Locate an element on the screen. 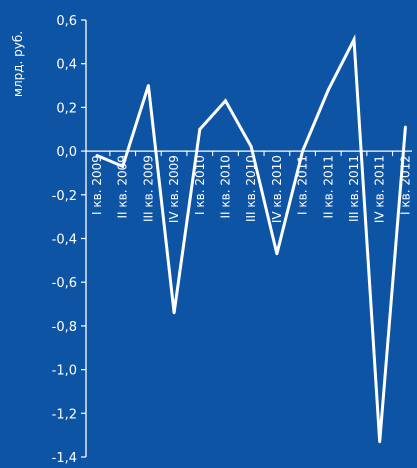 The height and width of the screenshot is (468, 417). y-tick-label: -1,2 is located at coordinates (64, 414).